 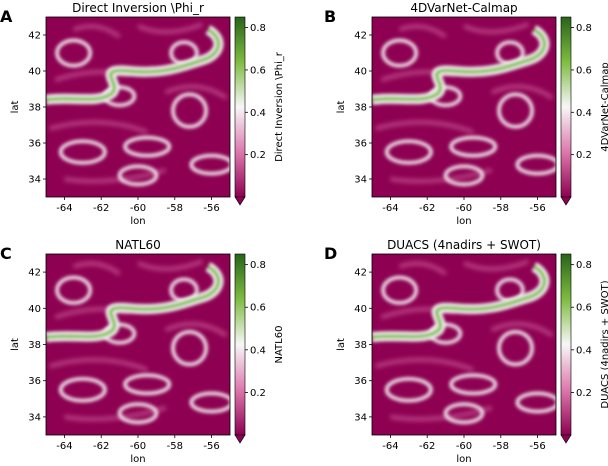 What do you see at coordinates (464, 245) in the screenshot?
I see `panel-title: DUACS (4nadirs + SWOT)` at bounding box center [464, 245].